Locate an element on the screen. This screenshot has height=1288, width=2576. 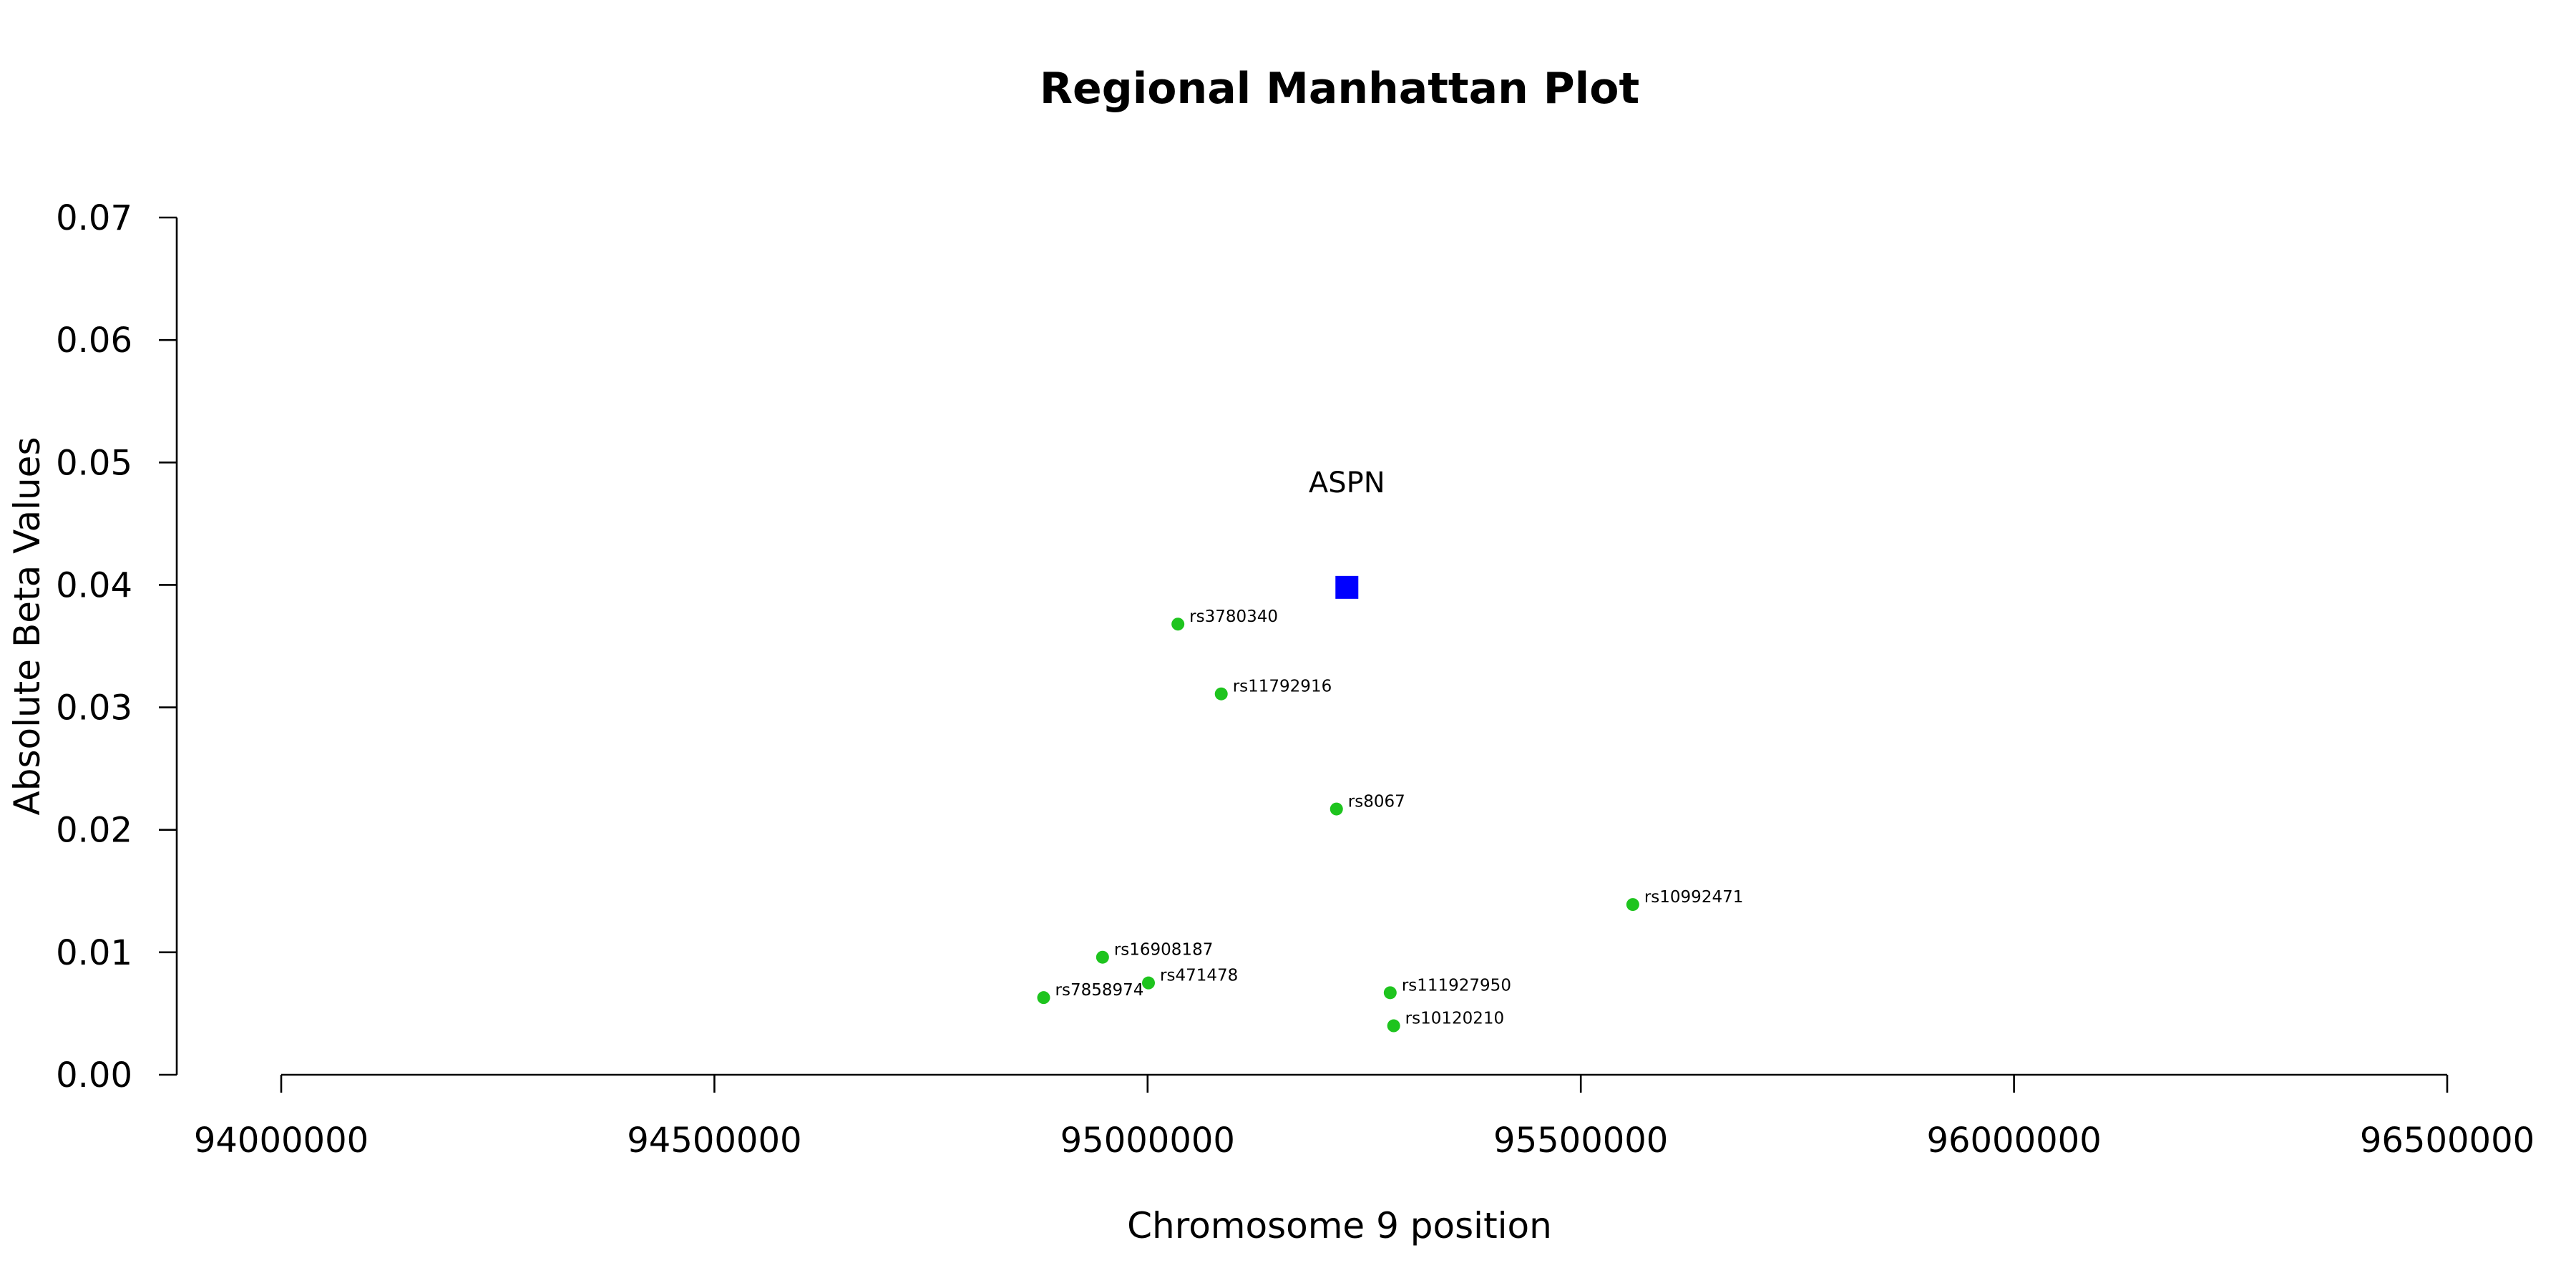
snp-label: rs10992471 is located at coordinates (1694, 897).